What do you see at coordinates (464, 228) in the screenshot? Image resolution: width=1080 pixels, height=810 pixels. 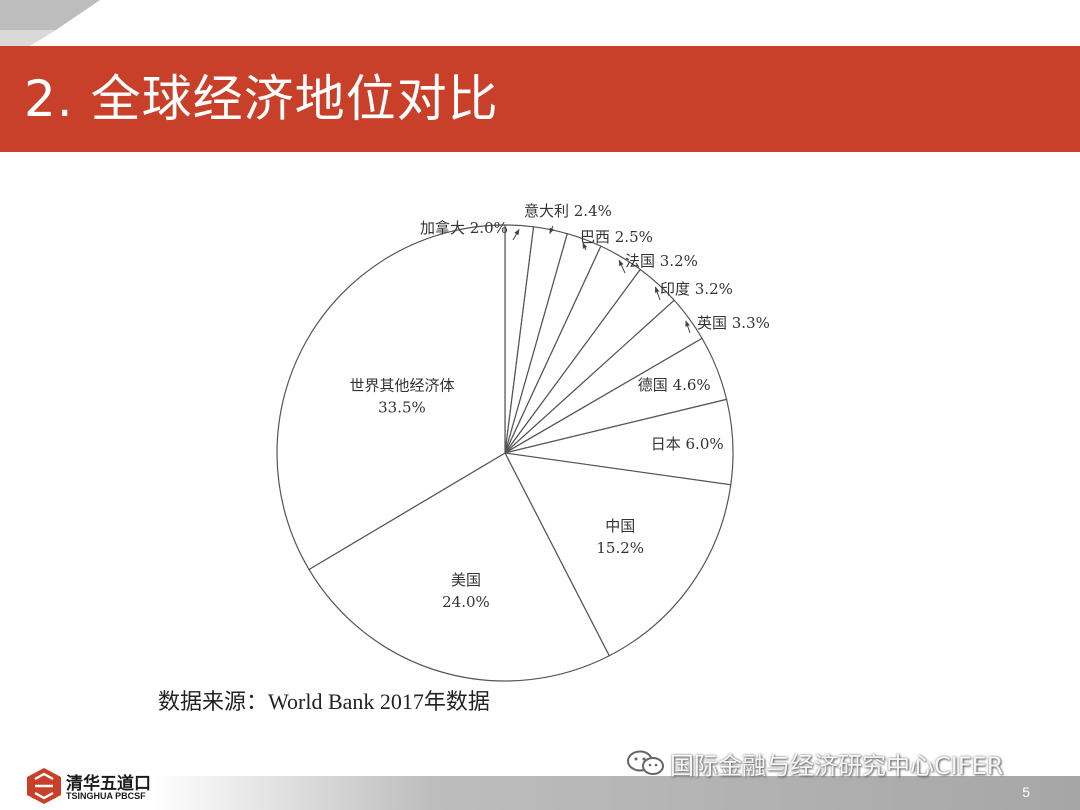 I see `label-slice-1: 加拿大 2.0%` at bounding box center [464, 228].